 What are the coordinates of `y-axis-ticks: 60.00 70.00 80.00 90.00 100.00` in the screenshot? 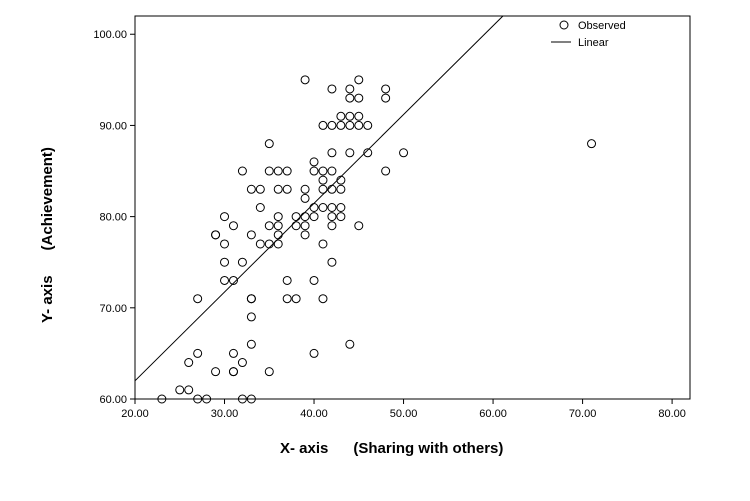 It's located at (114, 217).